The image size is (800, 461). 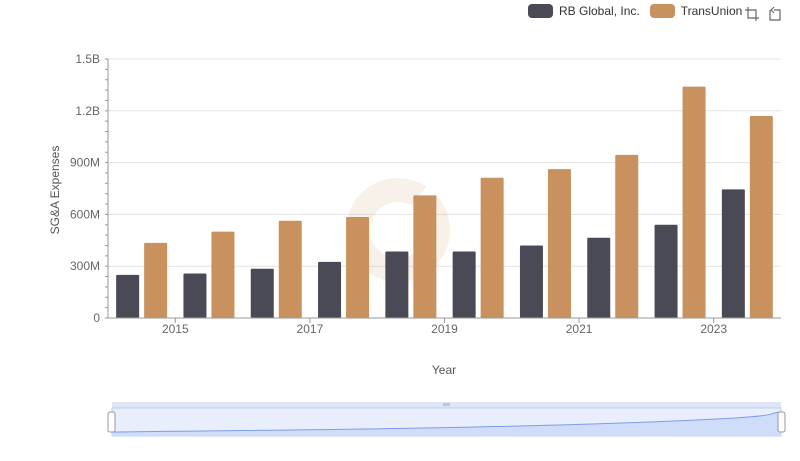 I want to click on y-tick-label: 900M, so click(x=85, y=163).